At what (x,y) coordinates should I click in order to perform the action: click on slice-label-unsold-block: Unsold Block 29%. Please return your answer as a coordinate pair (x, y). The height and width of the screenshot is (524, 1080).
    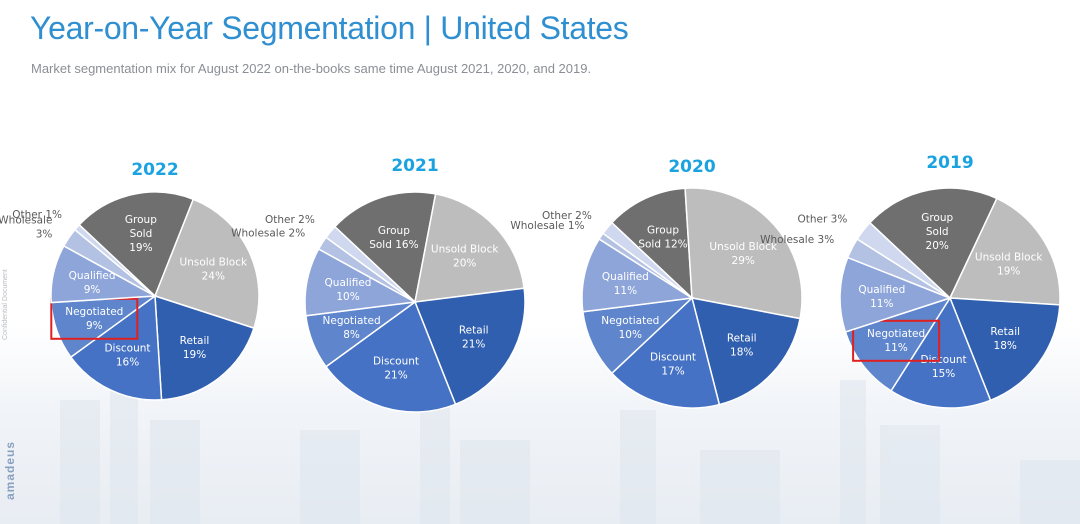
    Looking at the image, I should click on (743, 254).